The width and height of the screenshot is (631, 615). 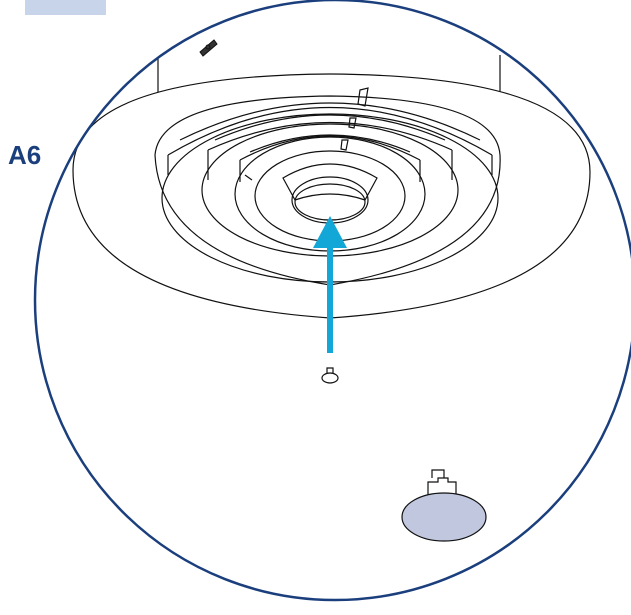 I want to click on inner-cone, so click(x=330, y=182).